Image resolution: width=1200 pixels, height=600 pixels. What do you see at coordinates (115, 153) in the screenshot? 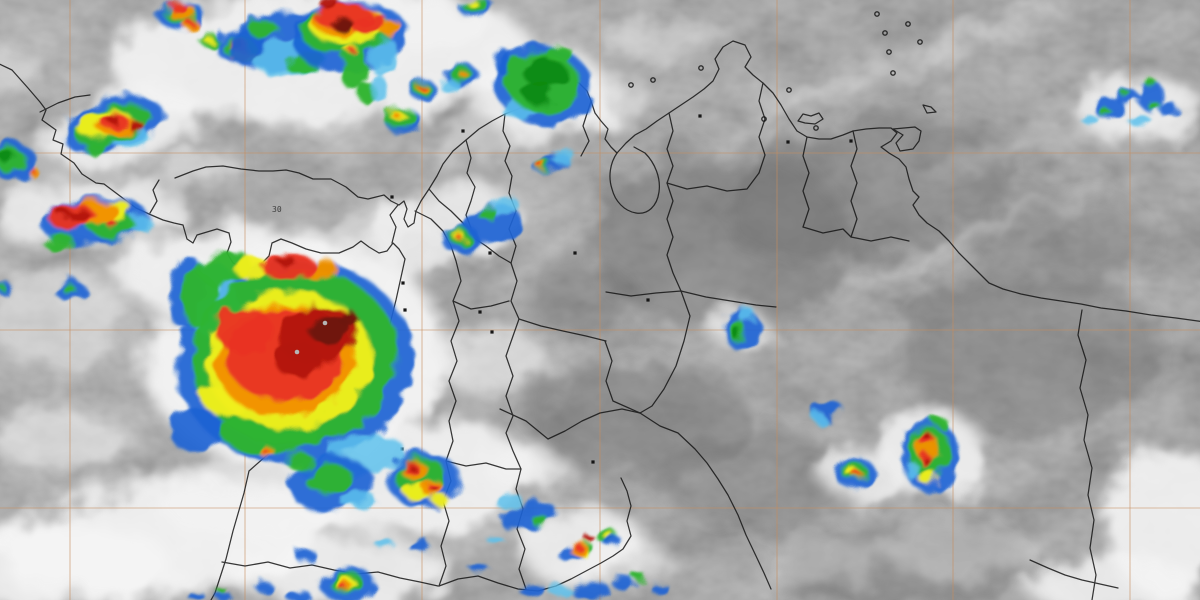
I see `central-america-pacific-coastline` at bounding box center [115, 153].